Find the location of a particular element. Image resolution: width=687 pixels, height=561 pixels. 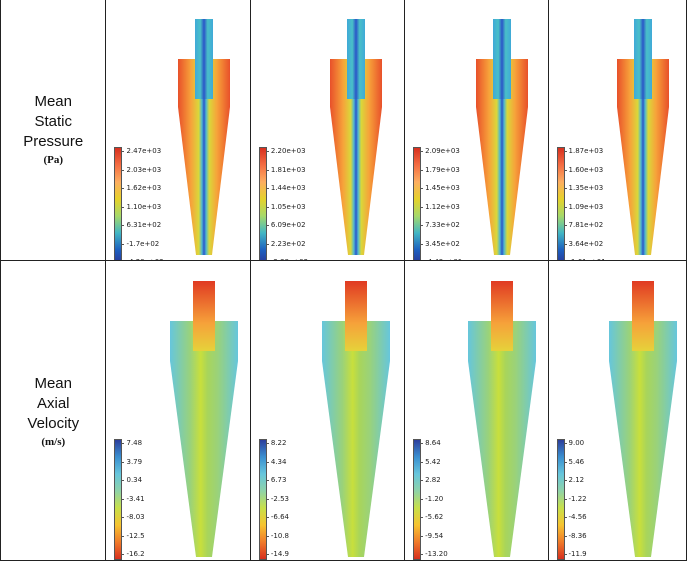

legend-tick-label: 2.09e+03 is located at coordinates (440, 151).